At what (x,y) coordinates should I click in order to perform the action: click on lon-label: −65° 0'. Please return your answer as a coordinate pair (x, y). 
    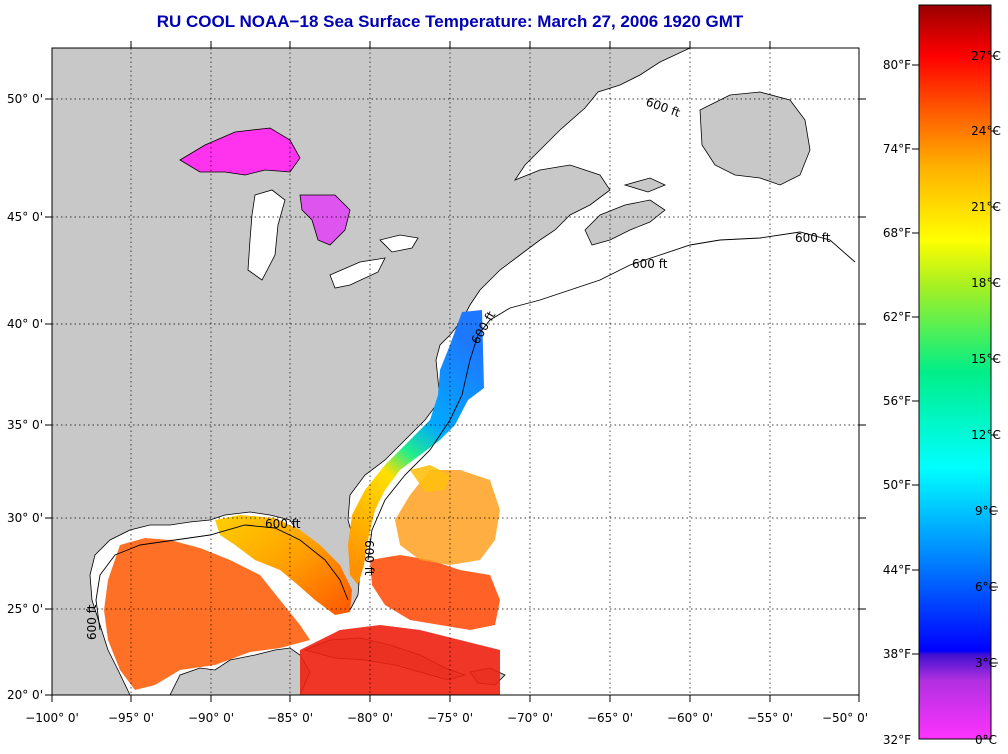
    Looking at the image, I should click on (610, 718).